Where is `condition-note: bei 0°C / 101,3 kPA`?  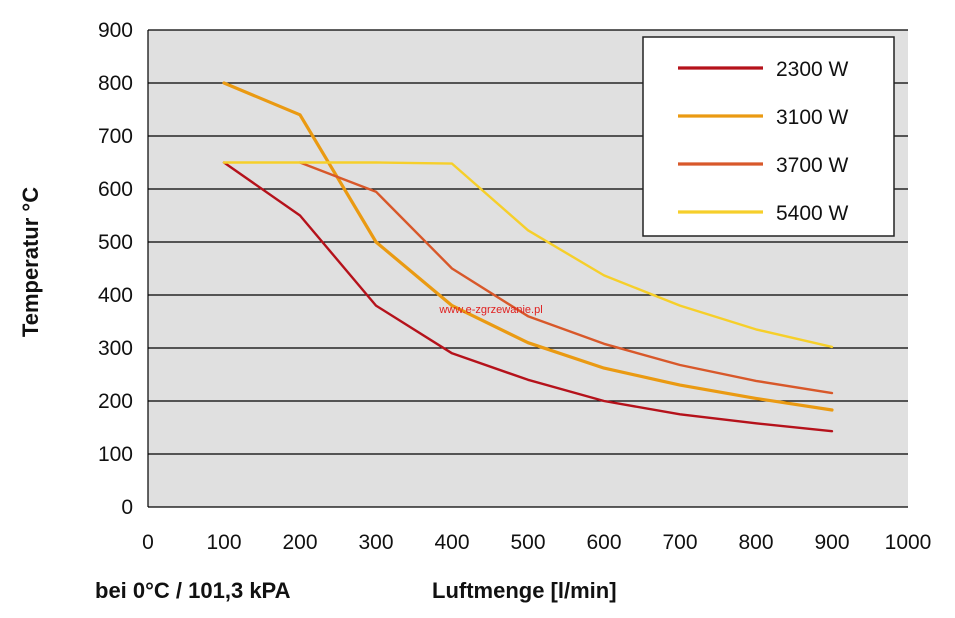
condition-note: bei 0°C / 101,3 kPA is located at coordinates (193, 590).